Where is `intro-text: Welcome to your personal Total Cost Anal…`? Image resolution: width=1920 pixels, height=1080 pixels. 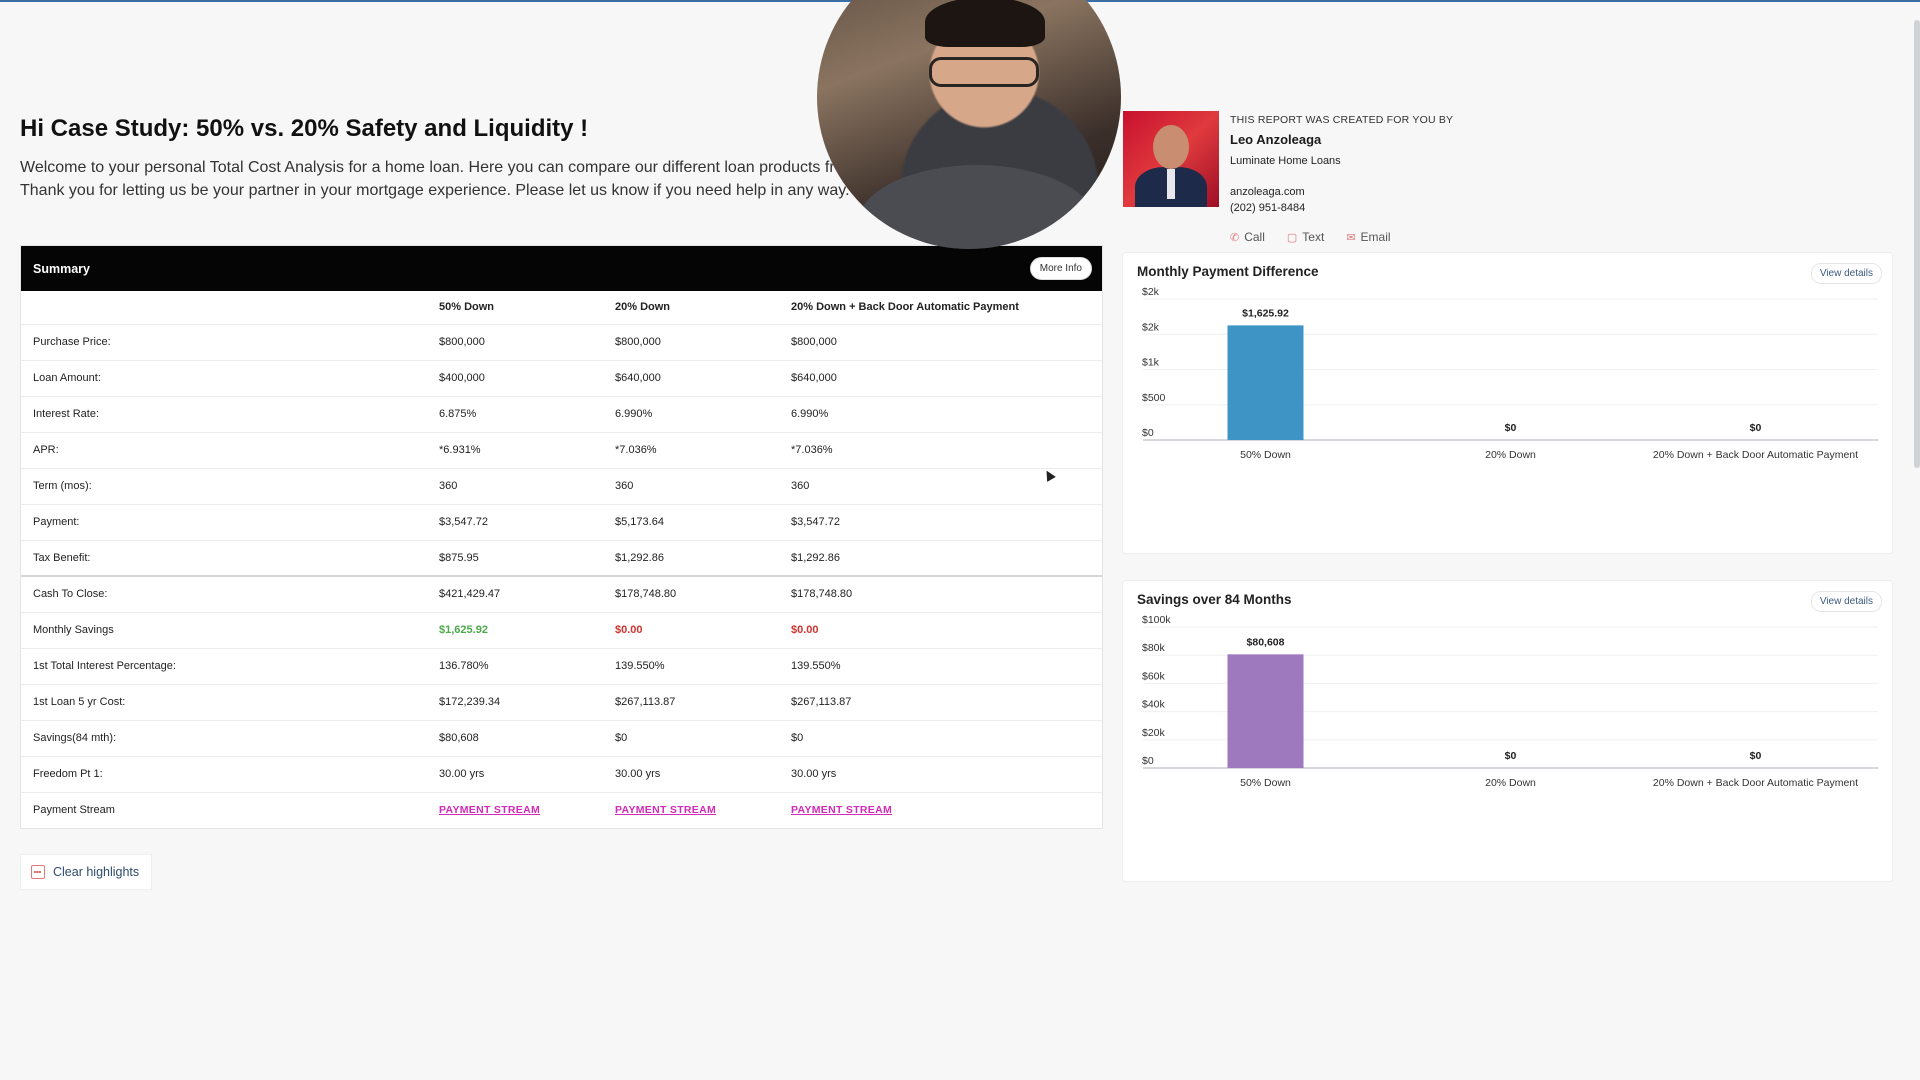
intro-text: Welcome to your personal Total Cost Anal… is located at coordinates (435, 179).